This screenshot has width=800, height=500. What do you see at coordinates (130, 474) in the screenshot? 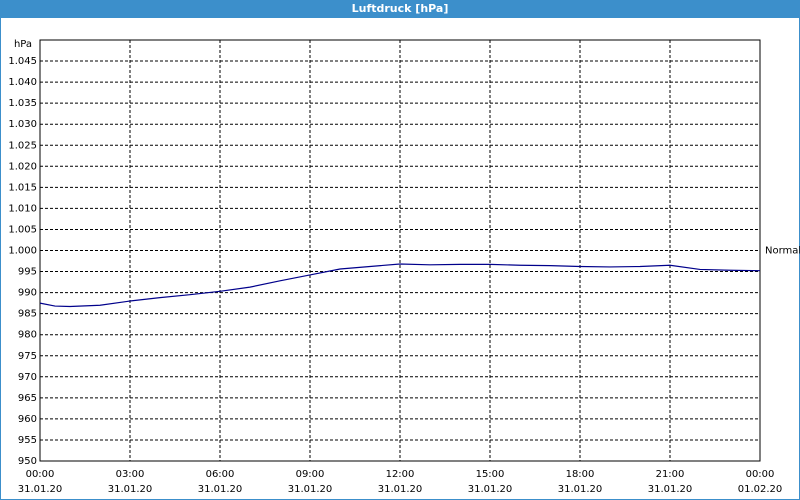
I see `x-tick-label: 03:00` at bounding box center [130, 474].